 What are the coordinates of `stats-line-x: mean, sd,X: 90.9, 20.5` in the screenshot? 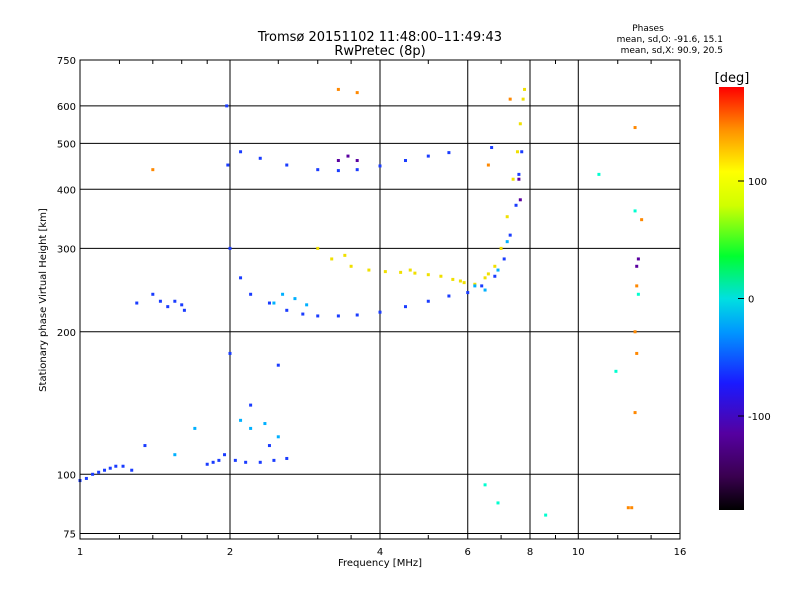 It's located at (672, 51).